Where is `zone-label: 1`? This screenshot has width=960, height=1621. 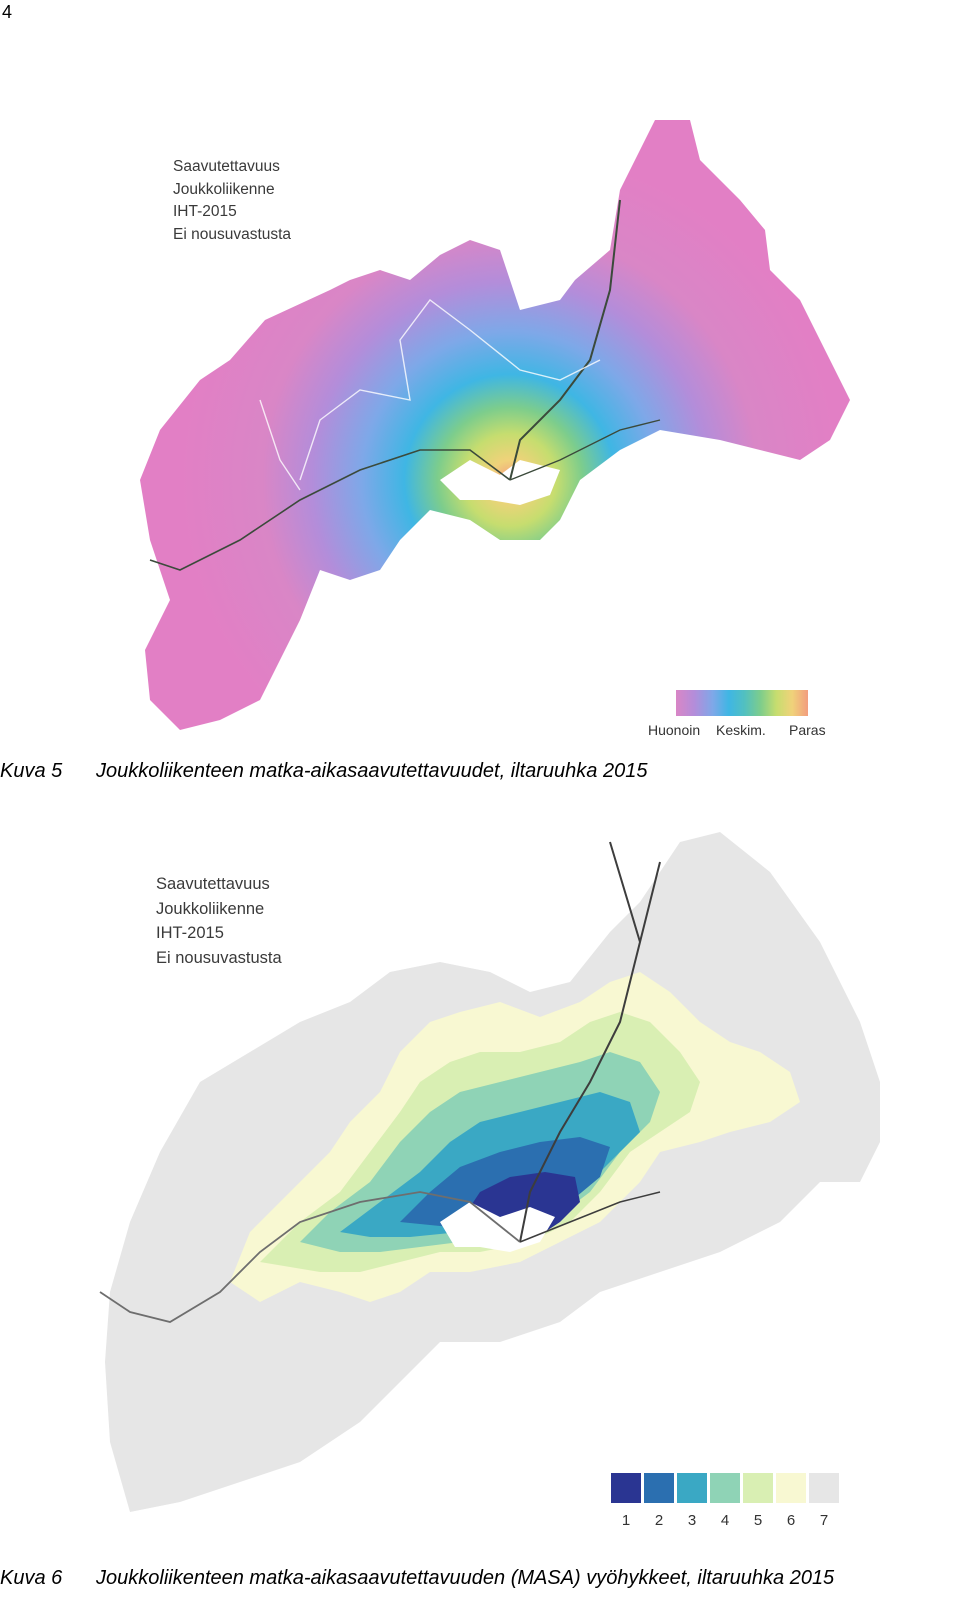
zone-label: 1 is located at coordinates (626, 1520).